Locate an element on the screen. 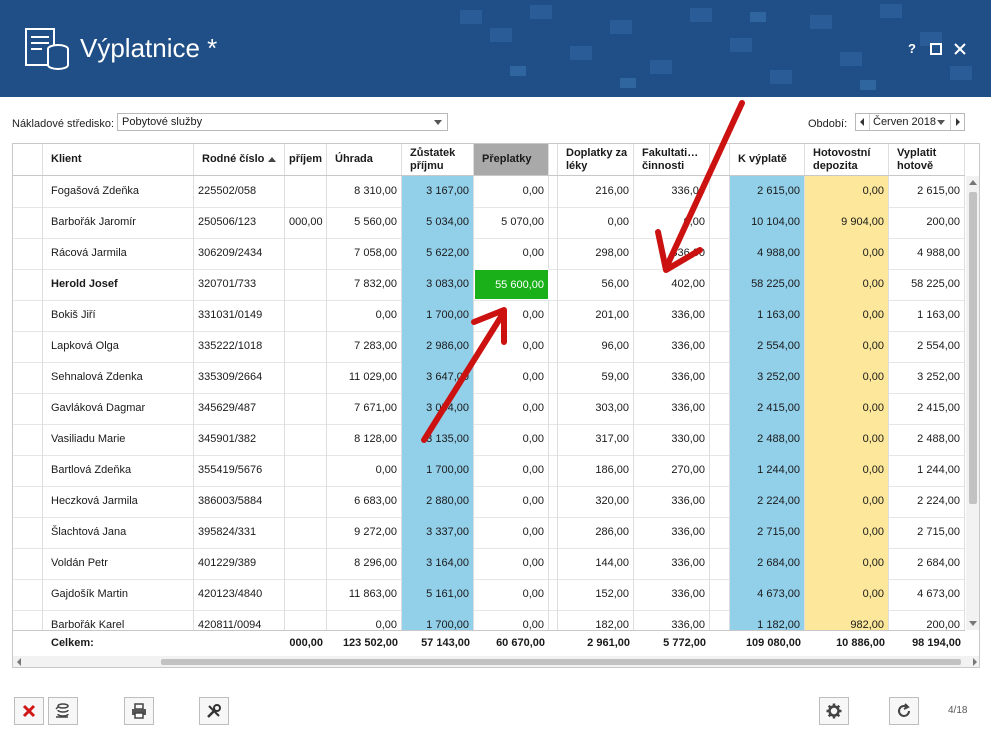 The height and width of the screenshot is (737, 991). column-header-income: příjem is located at coordinates (306, 159).